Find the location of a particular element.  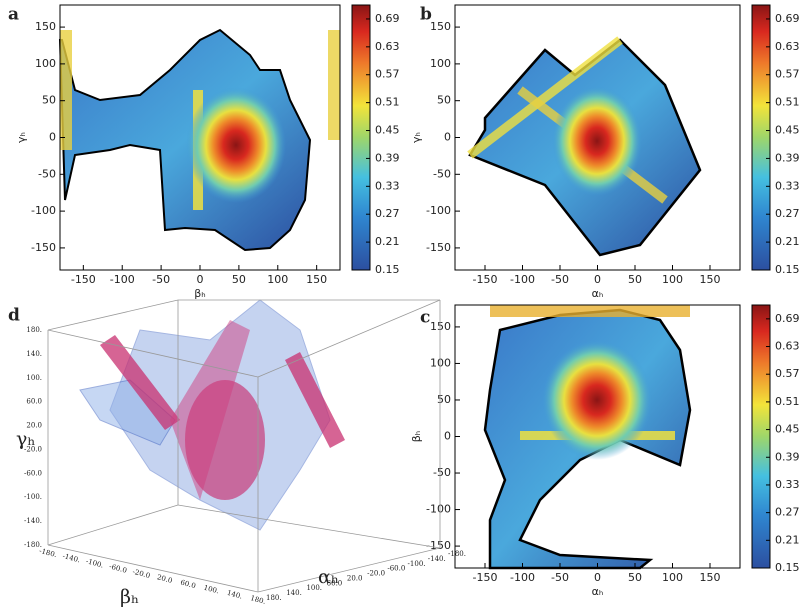

x-tick-label: 60.0 is located at coordinates (187, 584).